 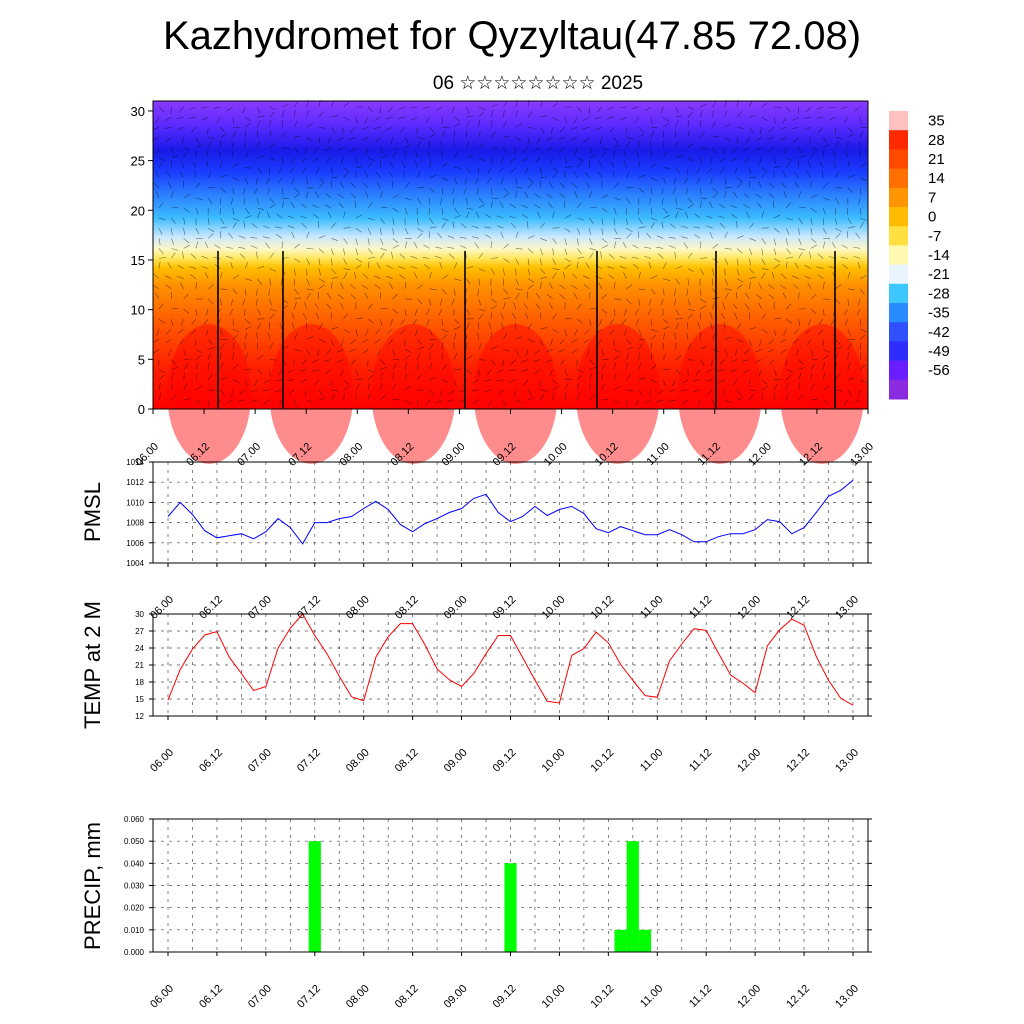 I want to click on x-tick-label: 08.00, so click(x=358, y=608).